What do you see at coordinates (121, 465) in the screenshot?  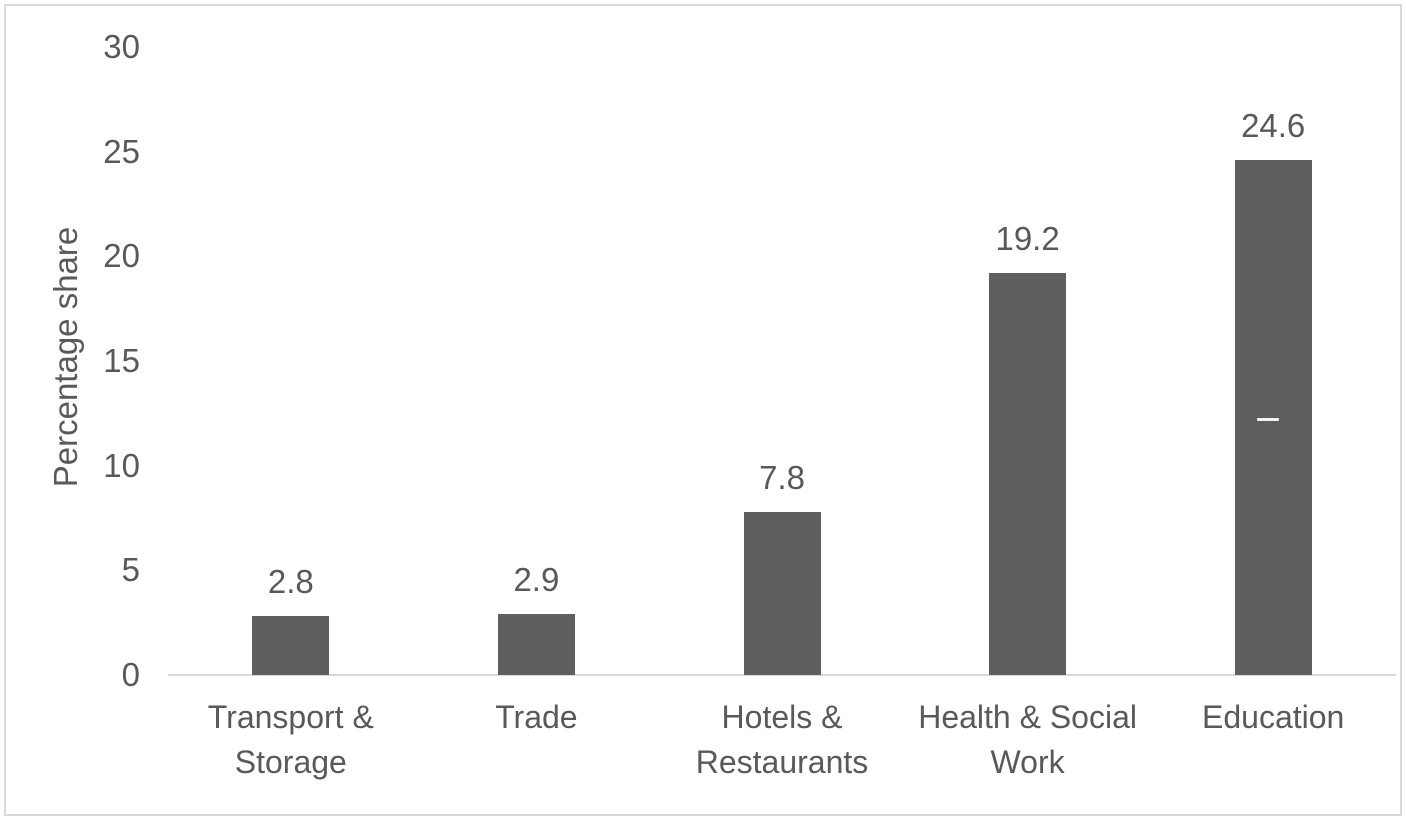 I see `y-tick-label: 10` at bounding box center [121, 465].